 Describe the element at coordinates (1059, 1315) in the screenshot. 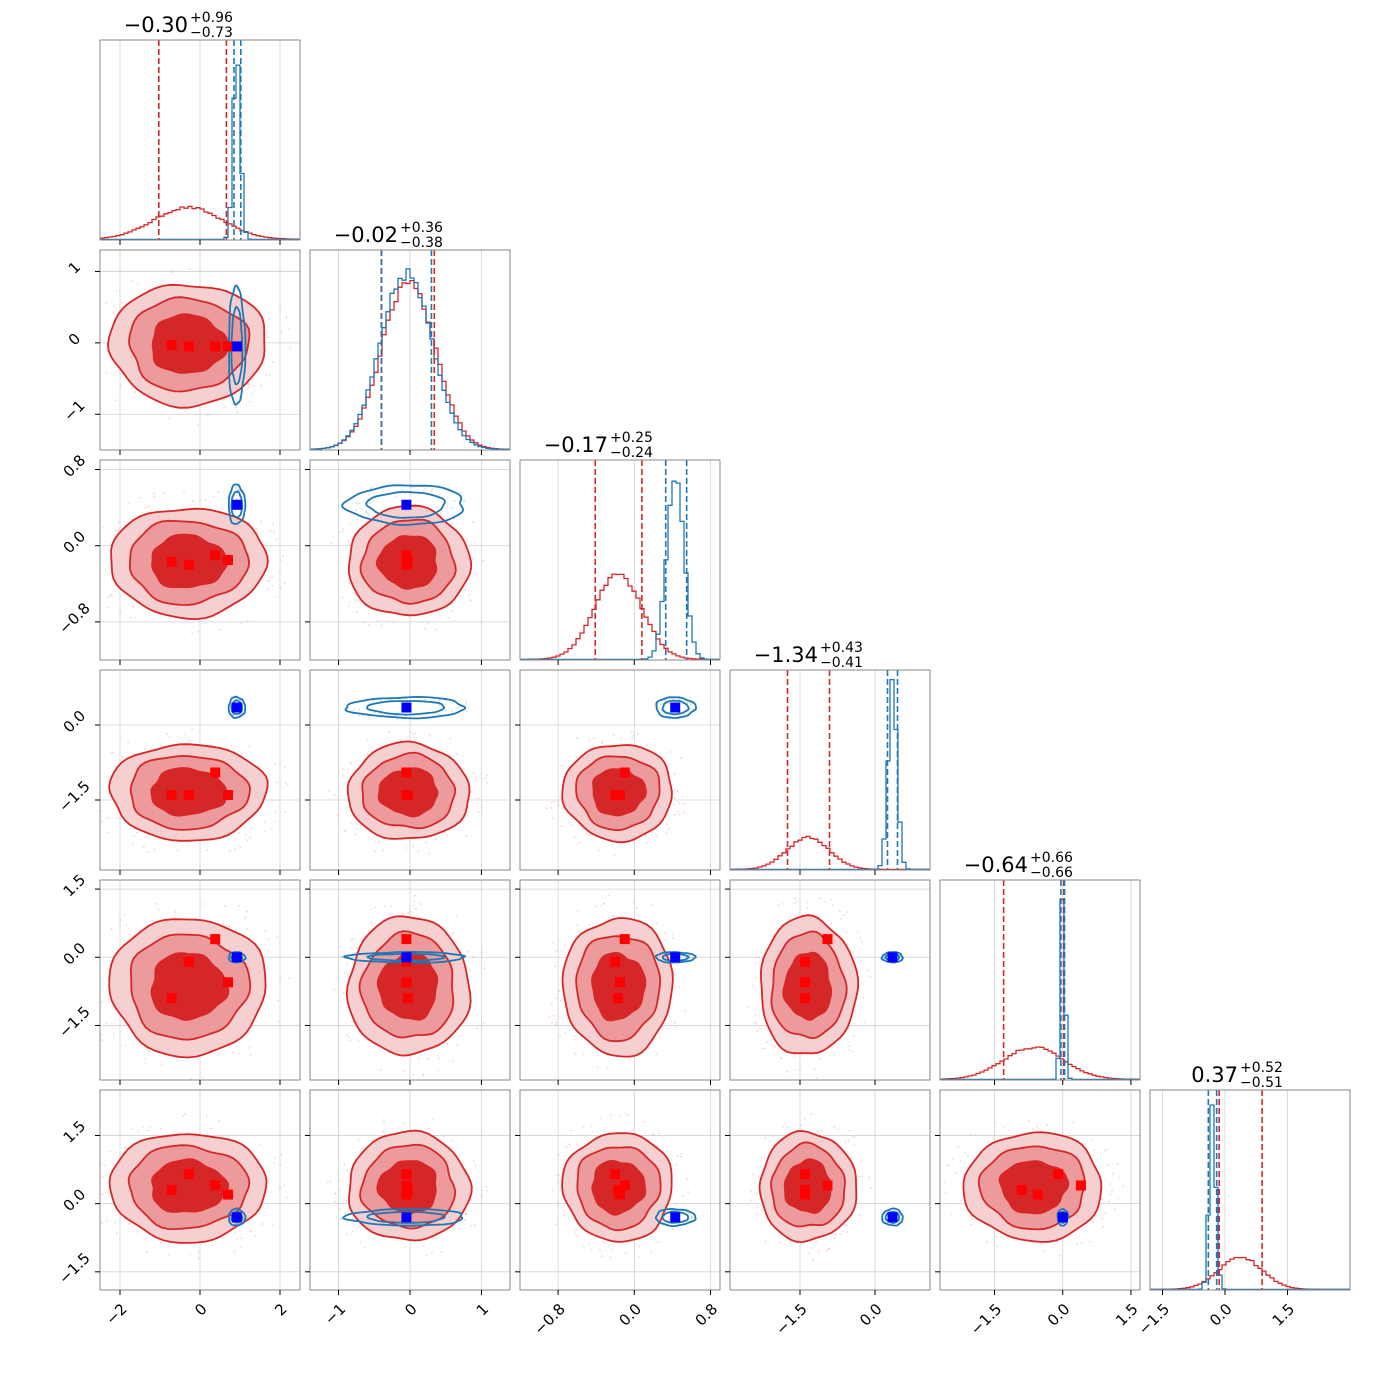

I see `x-tick-label: 0.0` at that location.